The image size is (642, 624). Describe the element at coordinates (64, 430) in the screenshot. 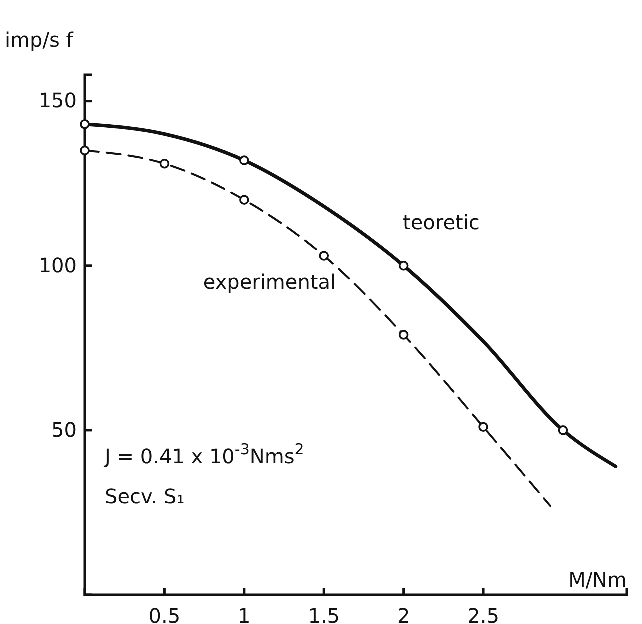

I see `y-tick-label: 50` at that location.